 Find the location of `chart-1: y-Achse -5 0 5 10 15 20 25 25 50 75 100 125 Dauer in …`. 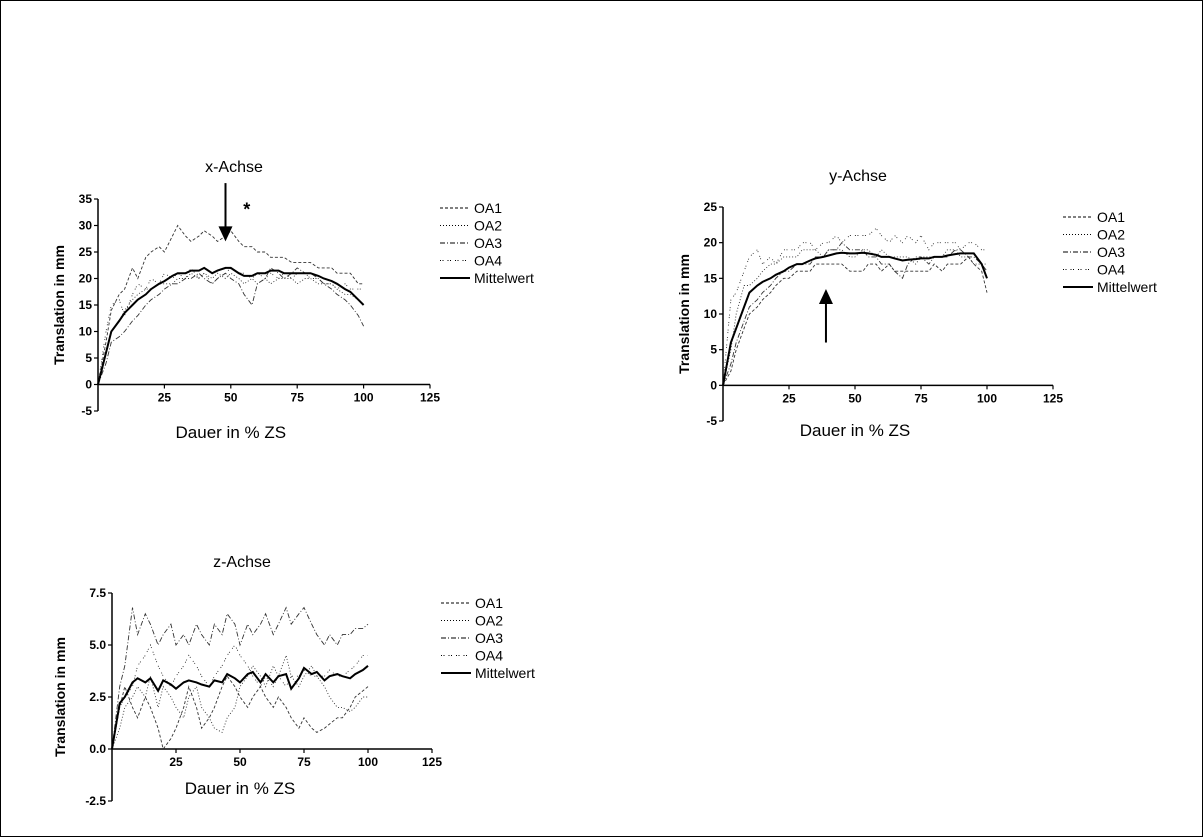

chart-1: y-Achse -5 0 5 10 15 20 25 25 50 75 100 125 Dauer in … is located at coordinates (916, 304).